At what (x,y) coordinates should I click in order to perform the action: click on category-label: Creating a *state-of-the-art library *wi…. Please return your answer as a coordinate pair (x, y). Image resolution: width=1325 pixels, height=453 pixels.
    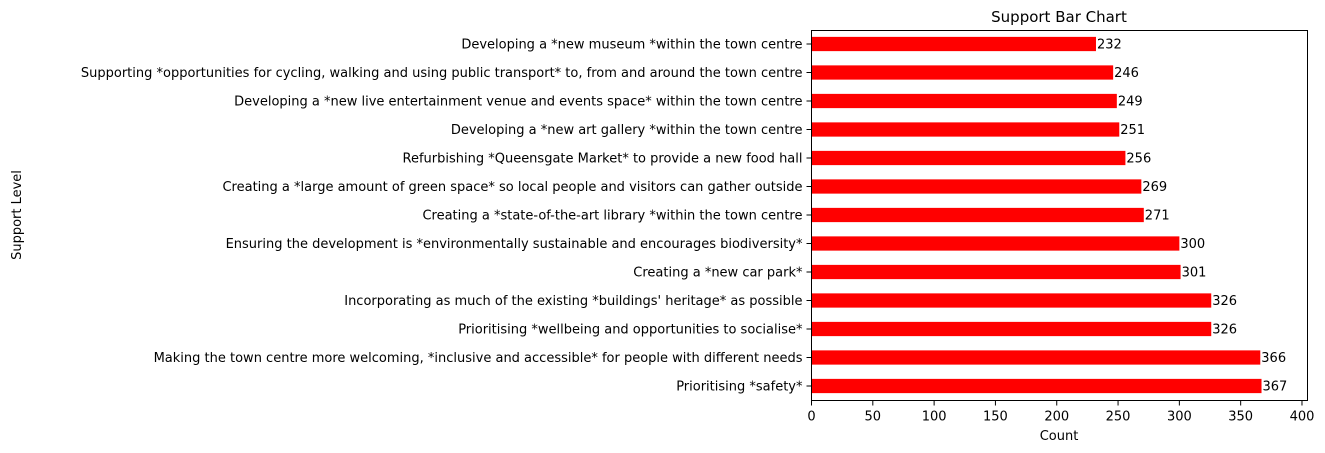
    Looking at the image, I should click on (612, 216).